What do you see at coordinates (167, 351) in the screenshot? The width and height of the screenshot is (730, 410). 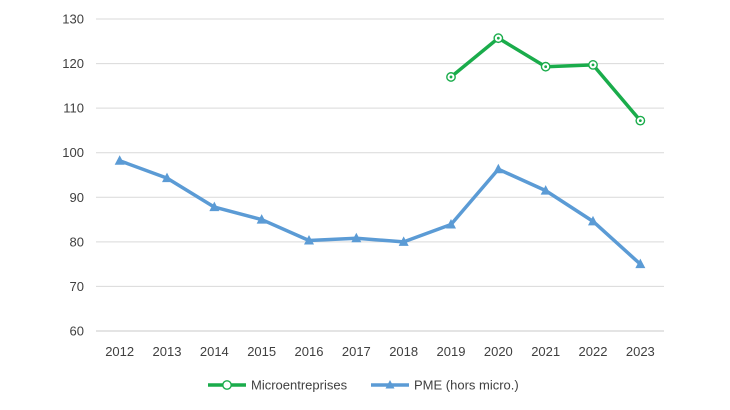 I see `x-tick-label: 2013` at bounding box center [167, 351].